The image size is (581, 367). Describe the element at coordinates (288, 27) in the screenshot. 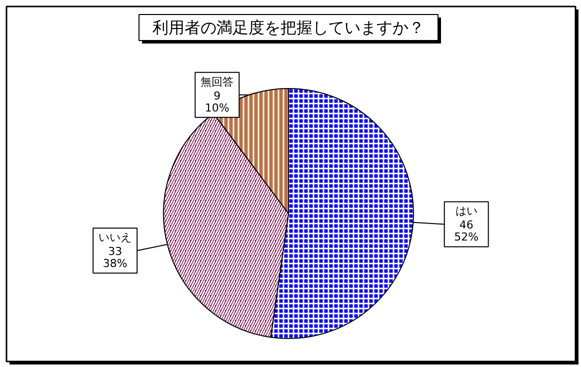

I see `chart-title: 利用者の満足度を把握していますか？` at that location.